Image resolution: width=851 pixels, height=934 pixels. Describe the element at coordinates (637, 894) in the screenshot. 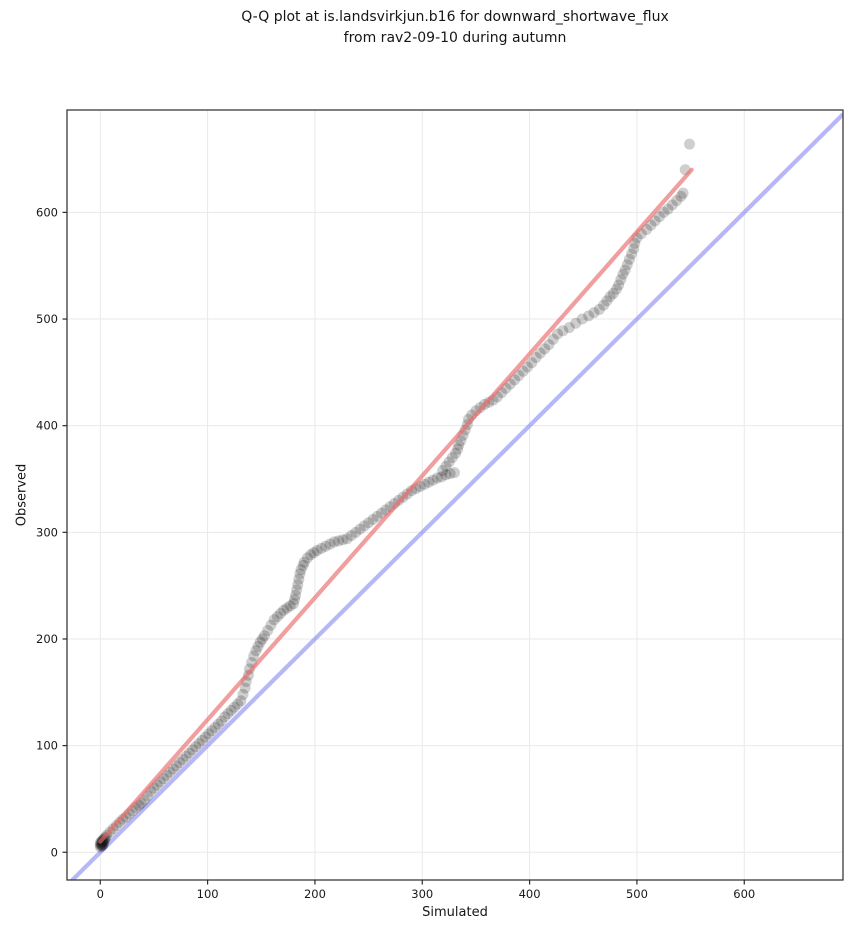

I see `x-tick-label: 500` at that location.